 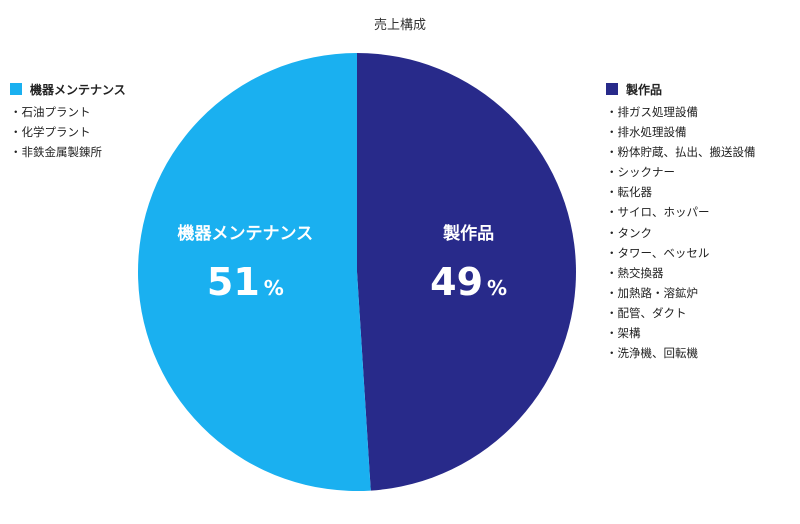 What do you see at coordinates (681, 152) in the screenshot?
I see `legend-right-item: 粉体貯蔵、払出、搬送設備` at bounding box center [681, 152].